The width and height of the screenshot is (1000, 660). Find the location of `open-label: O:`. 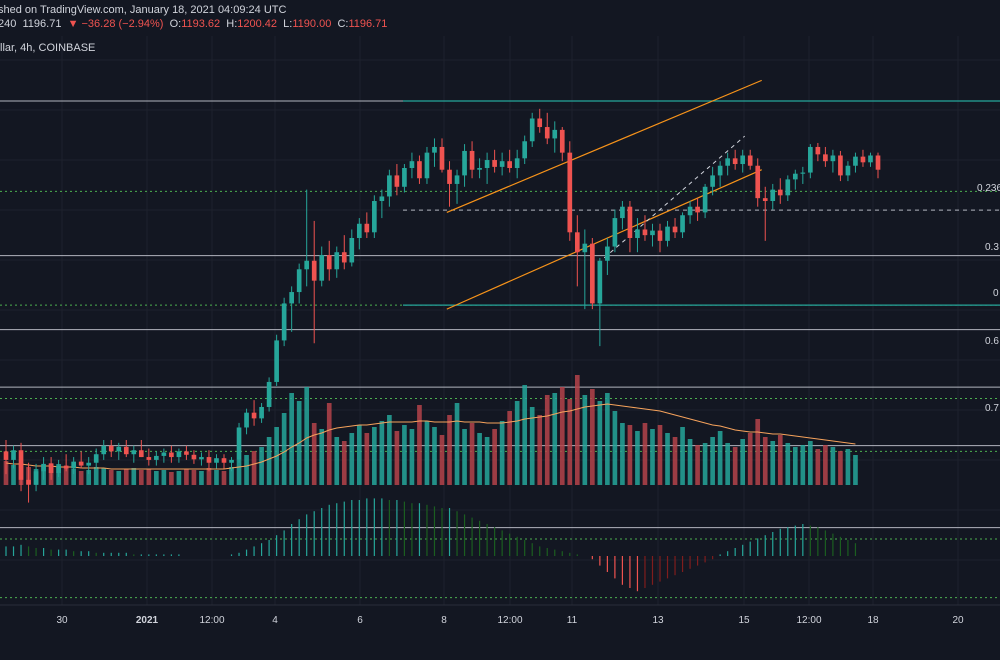

open-label: O: is located at coordinates (175, 24).